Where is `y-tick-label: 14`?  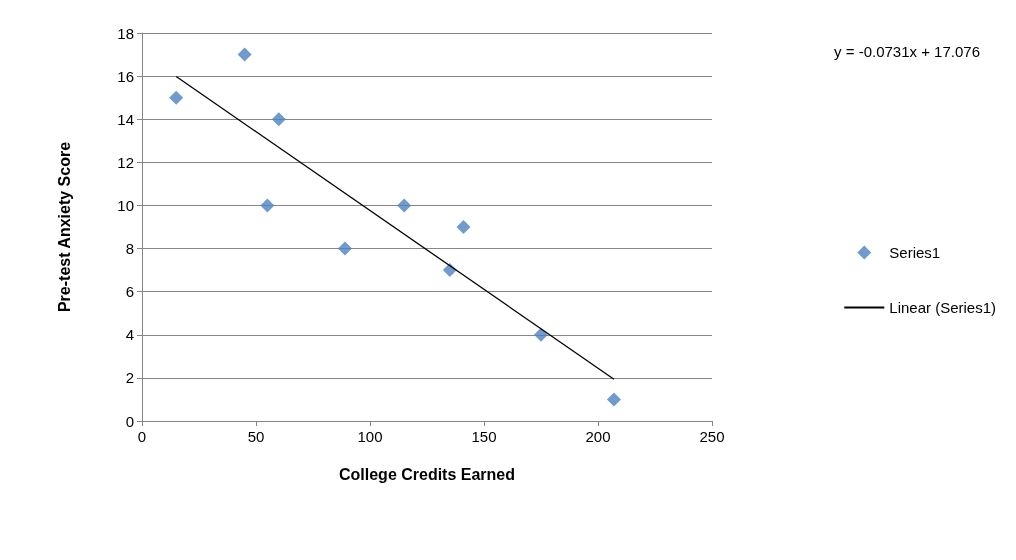
y-tick-label: 14 is located at coordinates (125, 119).